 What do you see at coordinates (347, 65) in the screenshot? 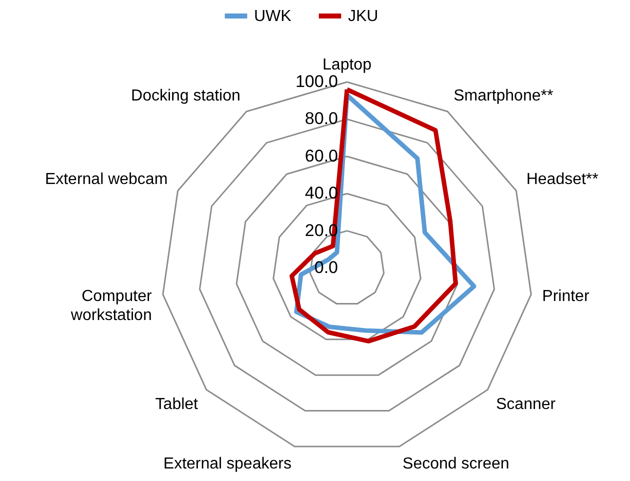
I see `spoke-label: Laptop` at bounding box center [347, 65].